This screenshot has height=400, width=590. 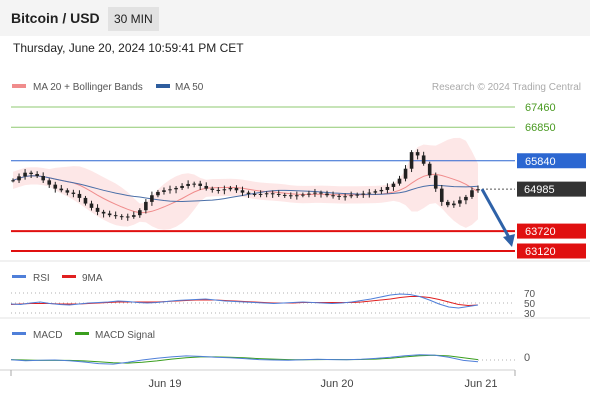 I want to click on rsi-legend: RSI 9MA, so click(x=57, y=278).